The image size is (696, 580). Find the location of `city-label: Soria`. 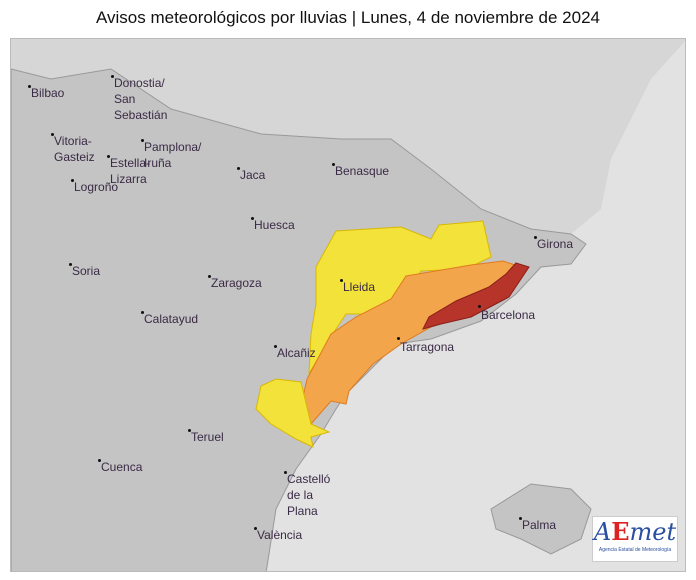

city-label: Soria is located at coordinates (86, 271).